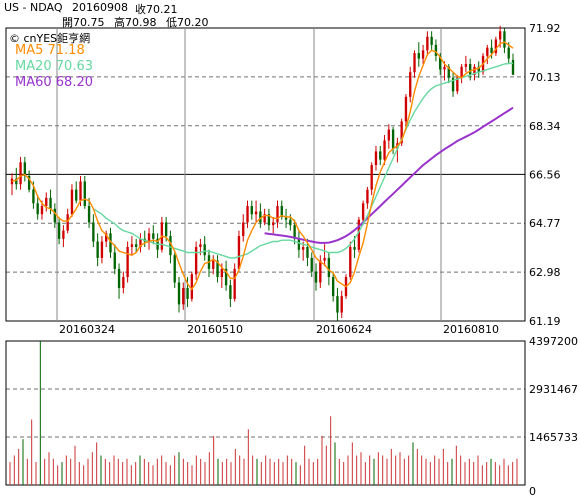 The width and height of the screenshot is (580, 500). What do you see at coordinates (545, 174) in the screenshot?
I see `price-tick-label: 66.56` at bounding box center [545, 174].